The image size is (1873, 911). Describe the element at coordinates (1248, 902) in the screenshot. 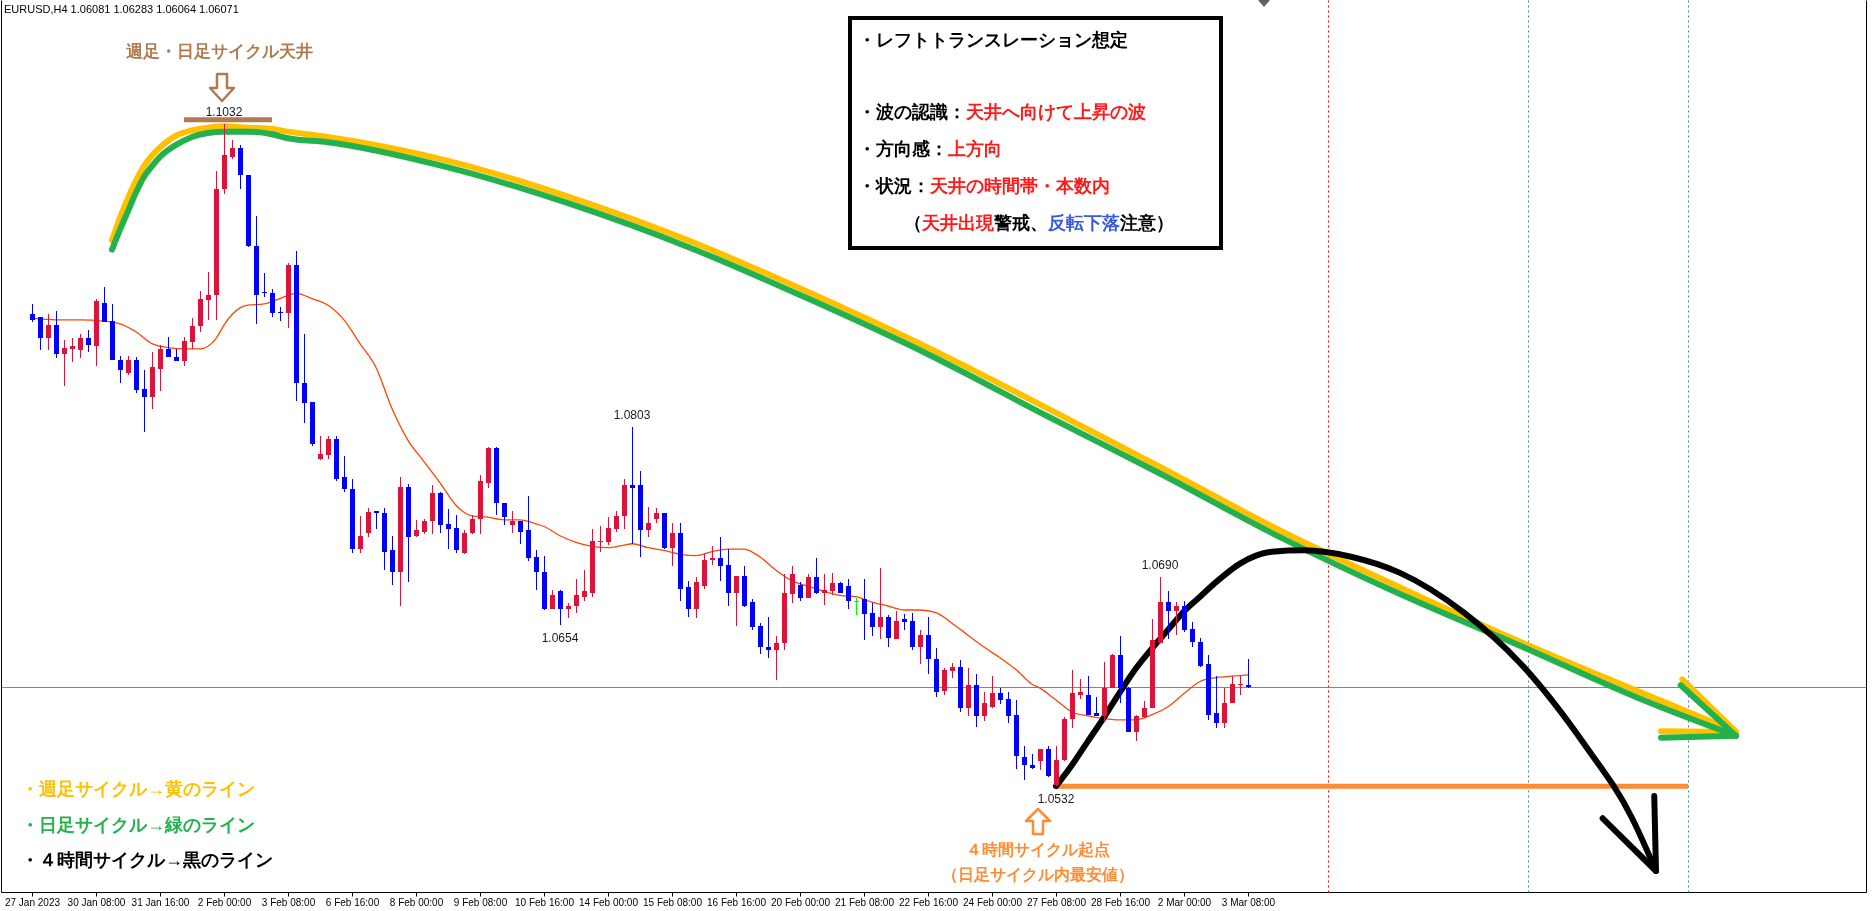

I see `x-tick-label: 3 Mar 08:00` at that location.